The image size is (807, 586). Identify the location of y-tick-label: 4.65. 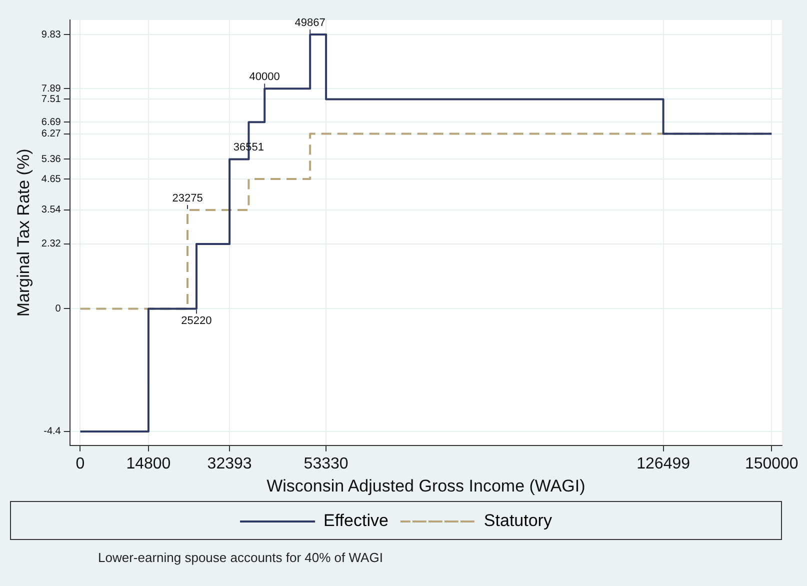
(51, 179).